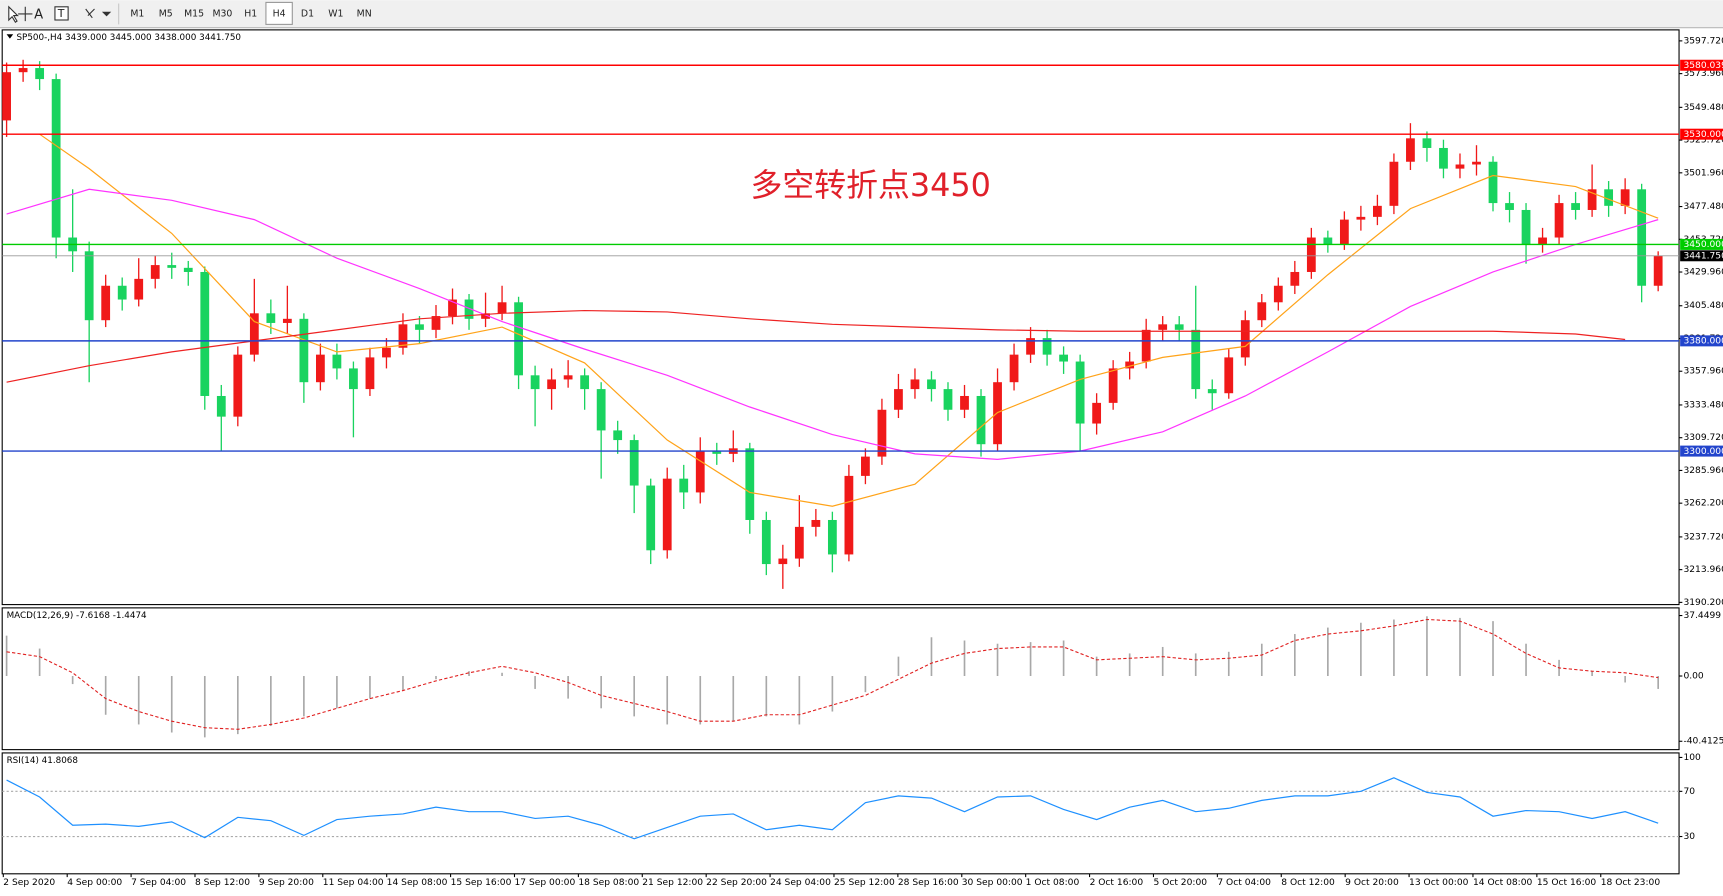 The height and width of the screenshot is (896, 1723). Describe the element at coordinates (222, 13) in the screenshot. I see `timeframe-button: M30` at that location.